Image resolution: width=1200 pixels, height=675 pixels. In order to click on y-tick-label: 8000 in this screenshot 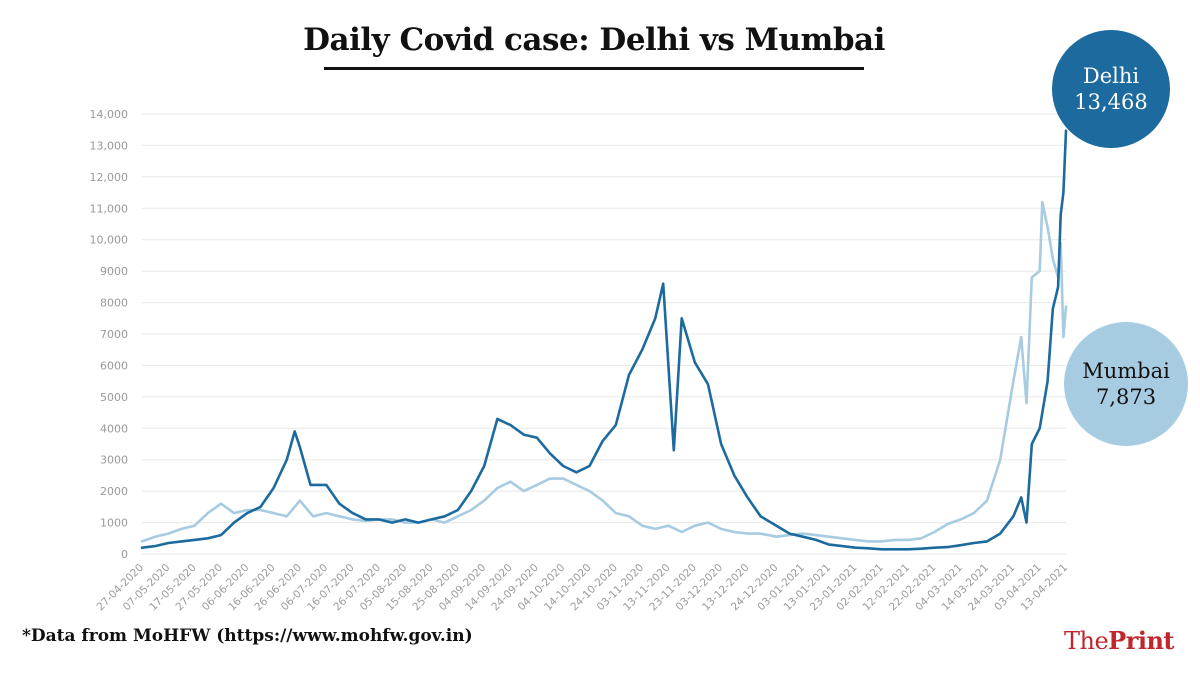, I will do `click(114, 303)`.